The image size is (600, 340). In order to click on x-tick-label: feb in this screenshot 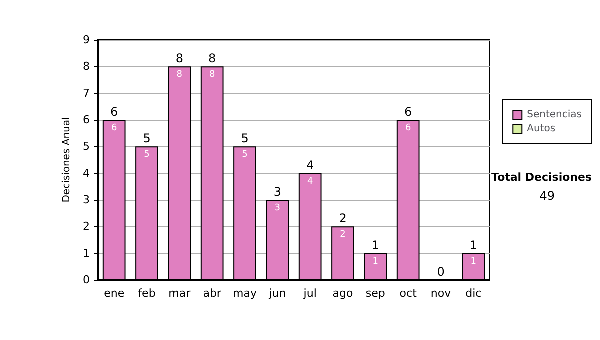, I will do `click(147, 293)`.